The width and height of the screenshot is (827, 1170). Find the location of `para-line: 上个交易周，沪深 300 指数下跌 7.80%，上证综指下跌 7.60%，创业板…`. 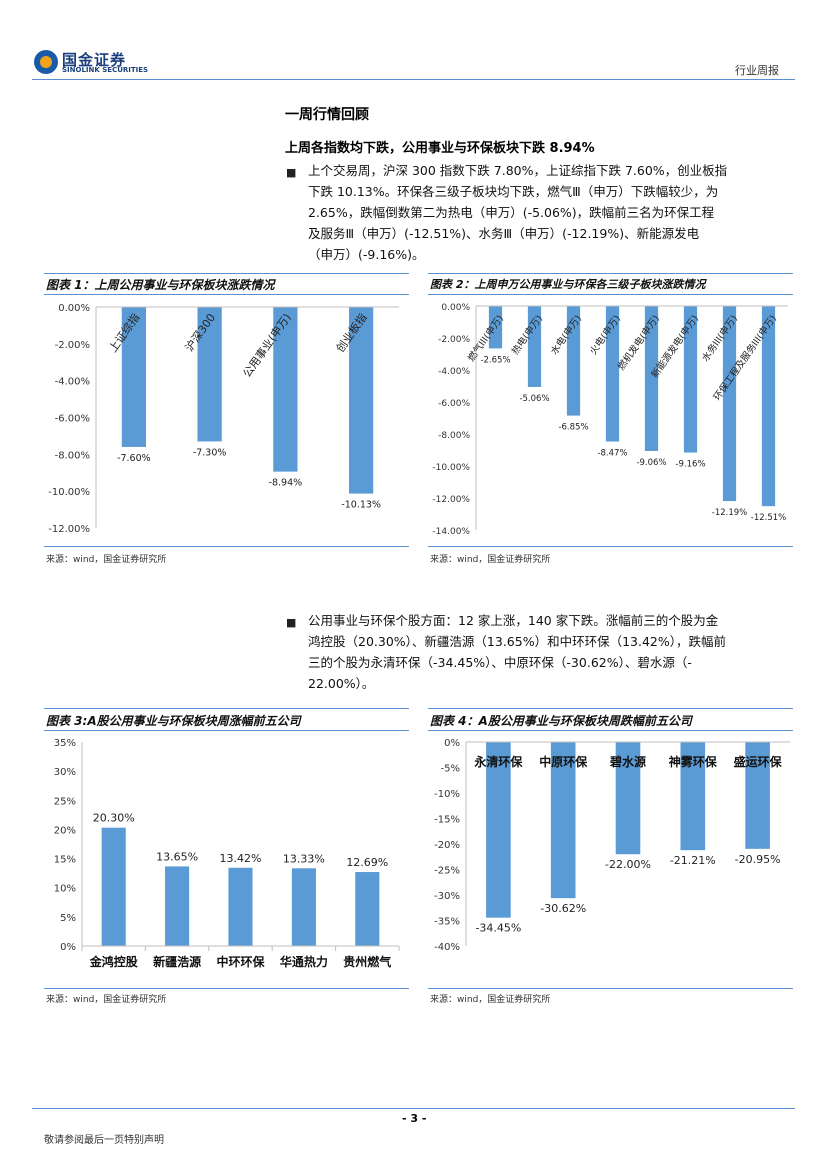

para-line: 上个交易周，沪深 300 指数下跌 7.80%，上证综指下跌 7.60%，创业板… is located at coordinates (518, 170).